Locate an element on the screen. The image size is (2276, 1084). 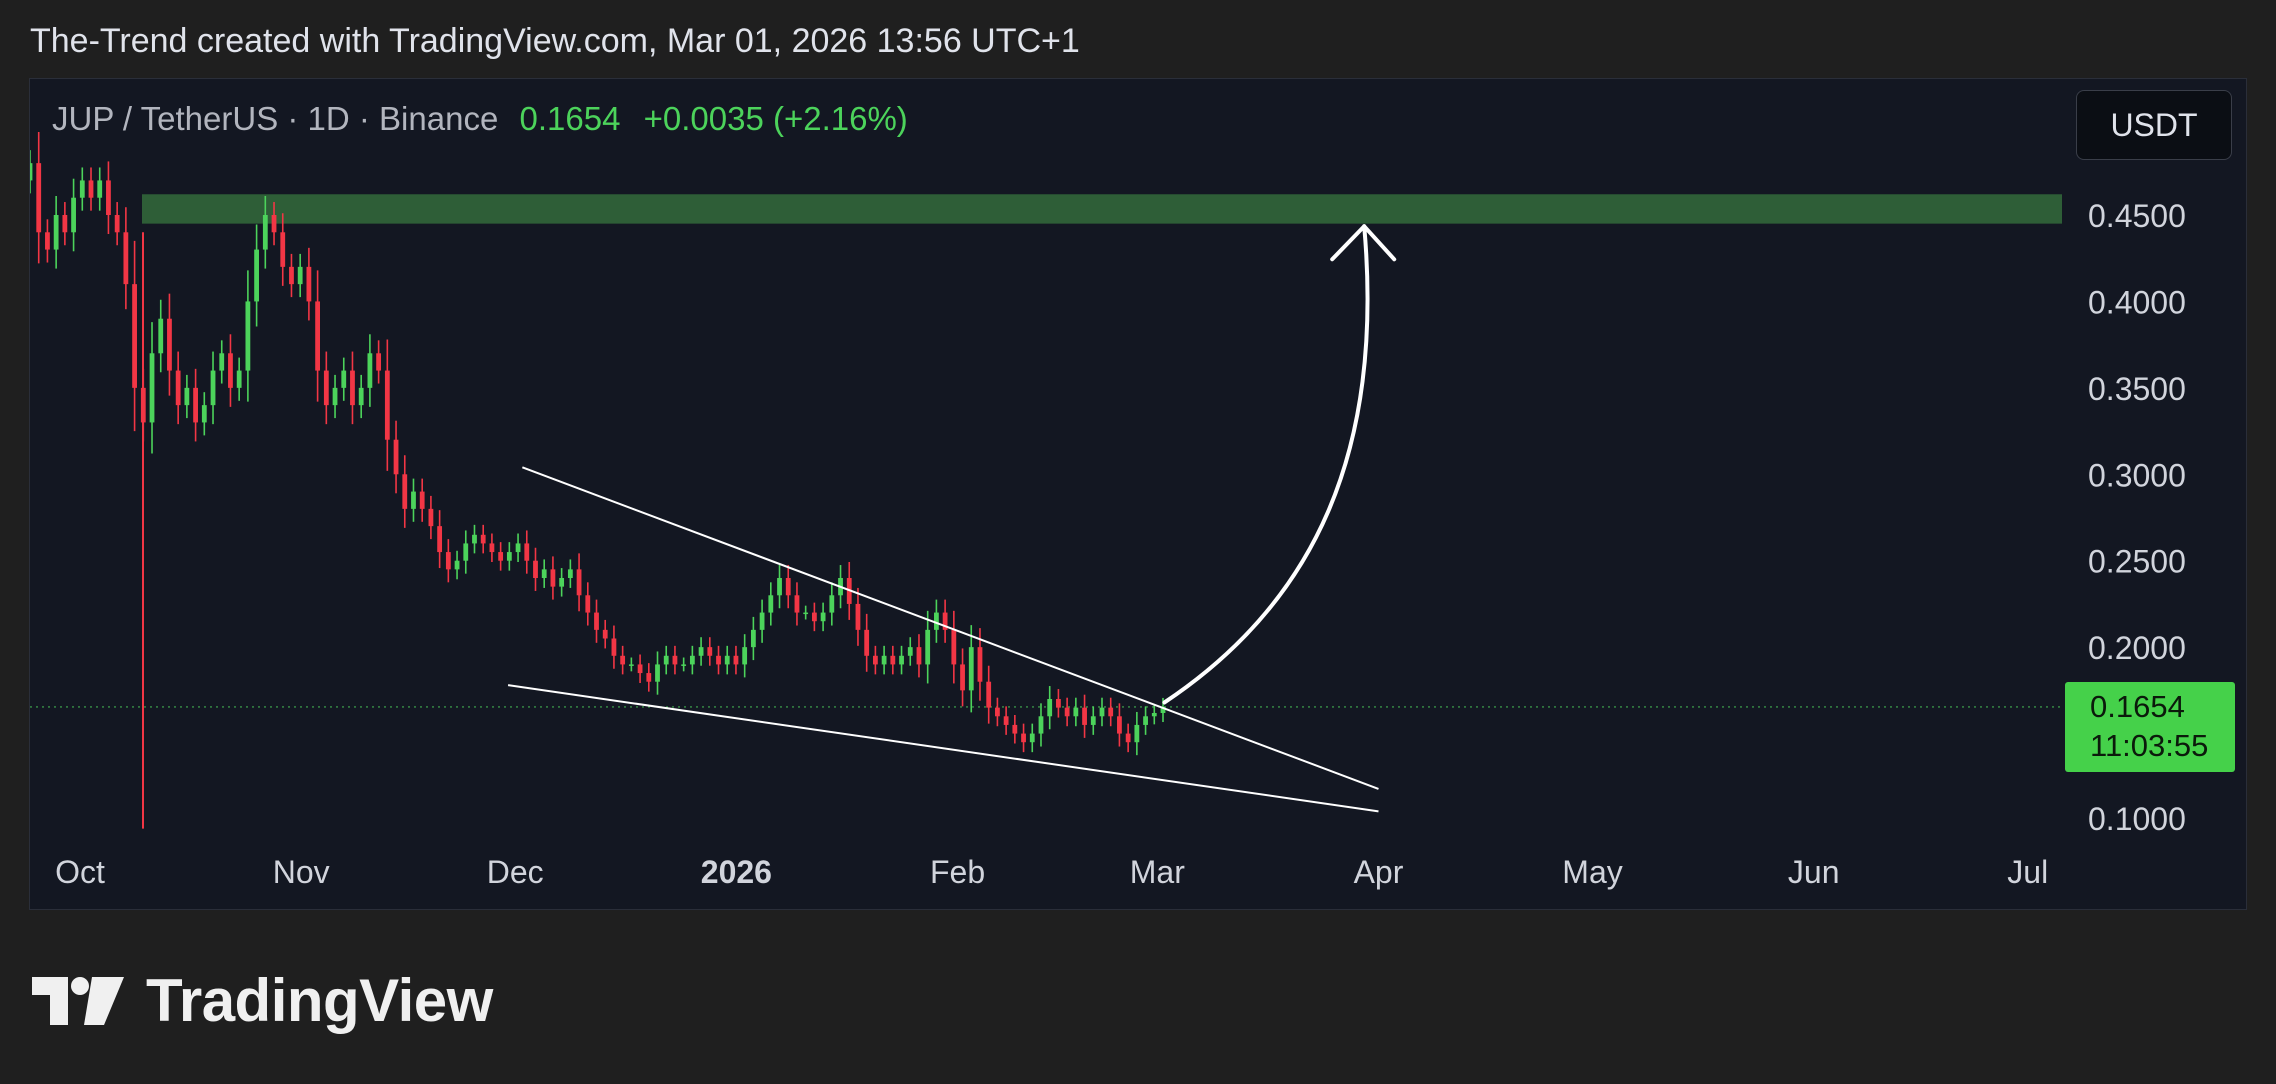
x-tick-label: Jun is located at coordinates (1814, 872).